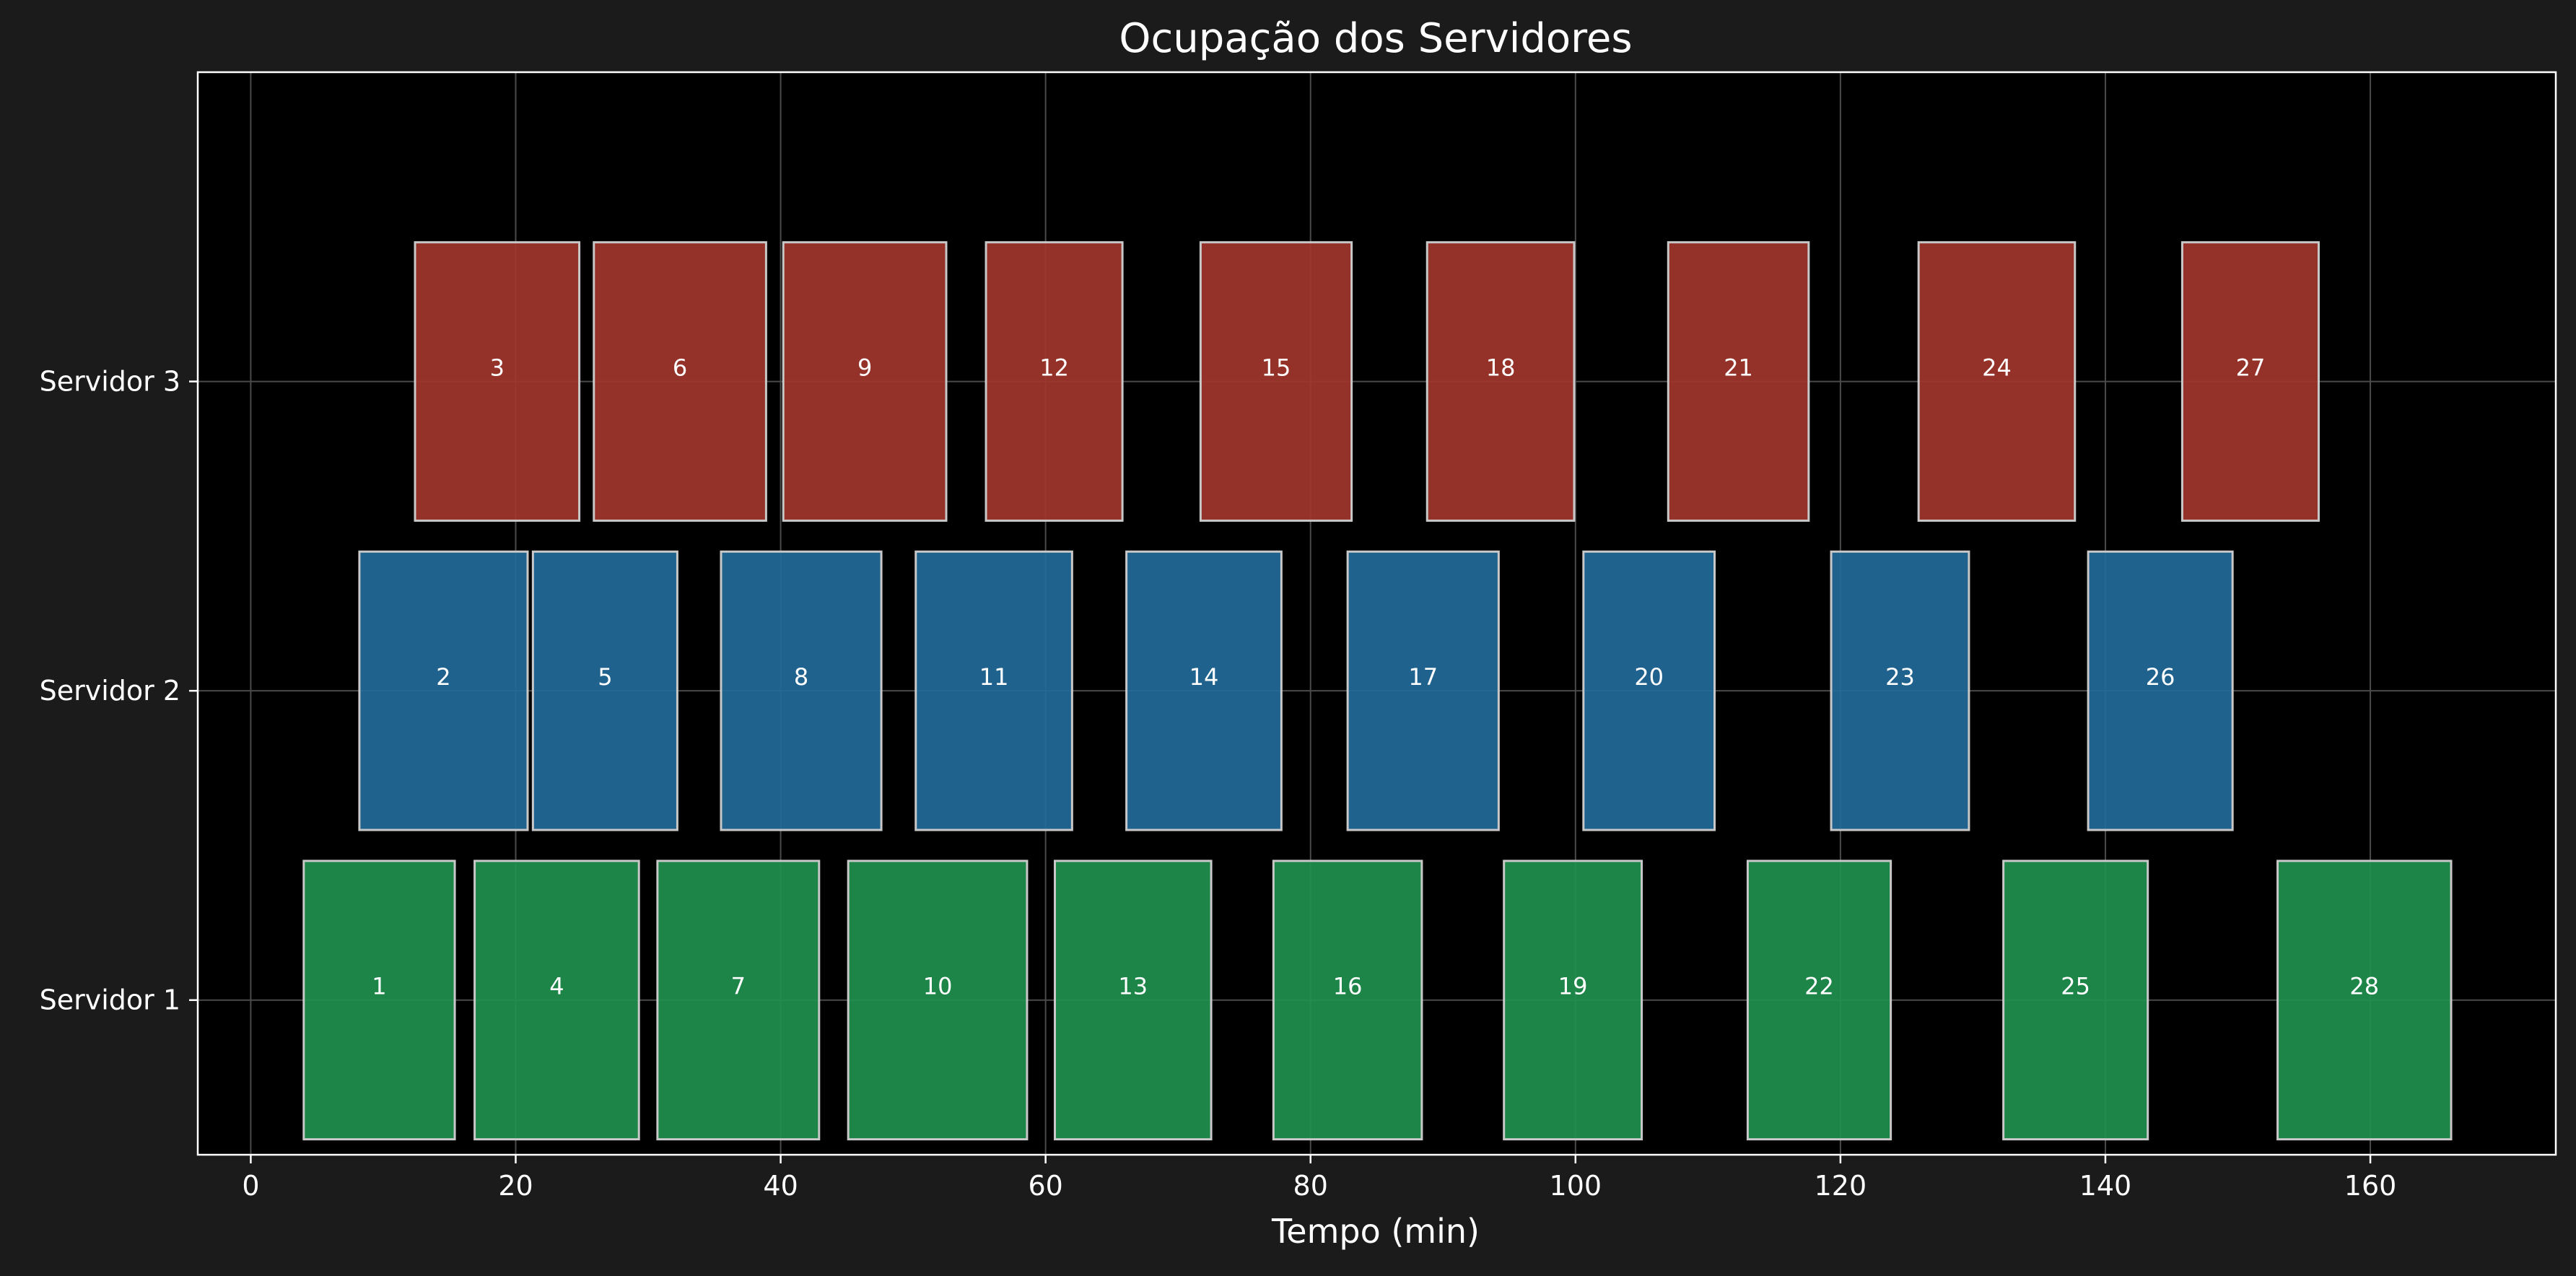 The width and height of the screenshot is (2576, 1276). What do you see at coordinates (1738, 368) in the screenshot?
I see `task-label: 21` at bounding box center [1738, 368].